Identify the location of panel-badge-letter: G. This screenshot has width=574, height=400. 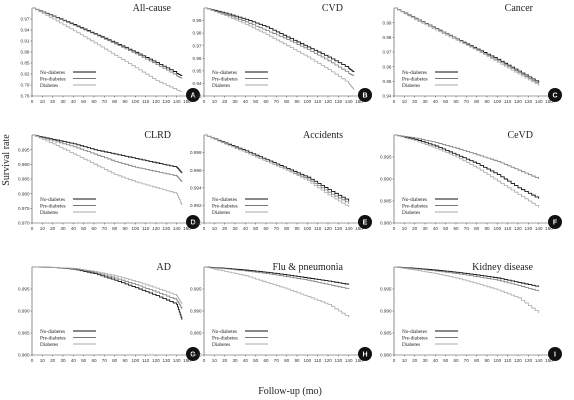
(193, 355).